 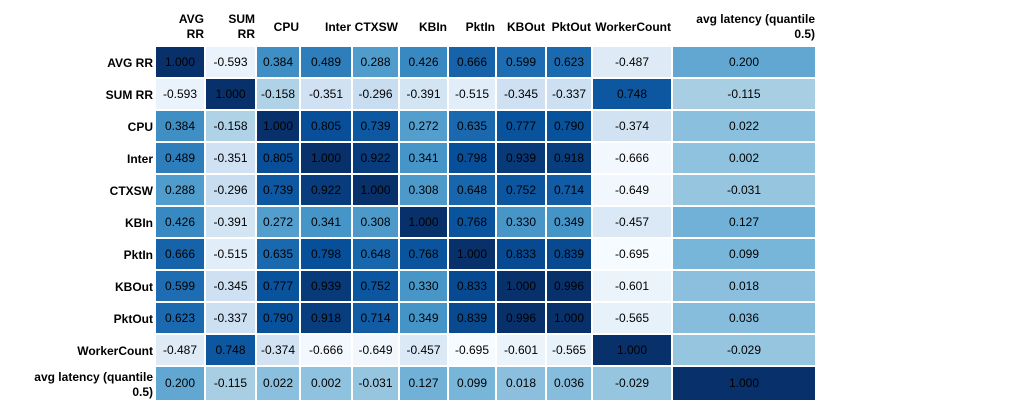 I want to click on cell-value-label: 0.272, so click(x=278, y=221).